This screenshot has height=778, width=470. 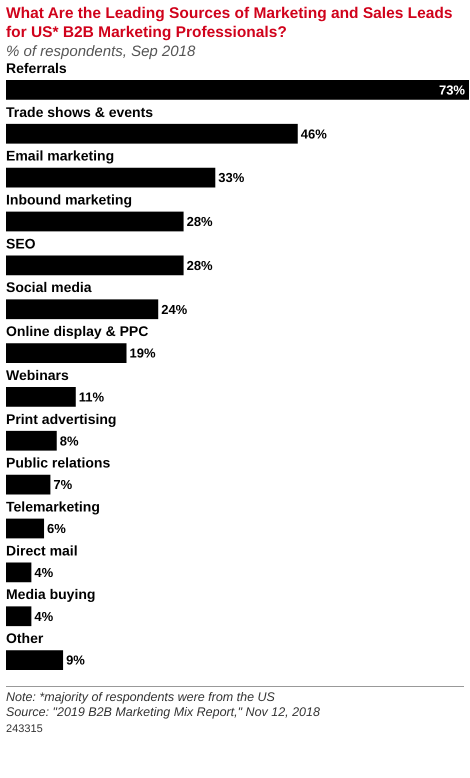 What do you see at coordinates (49, 287) in the screenshot?
I see `y-tick-label: Social media` at bounding box center [49, 287].